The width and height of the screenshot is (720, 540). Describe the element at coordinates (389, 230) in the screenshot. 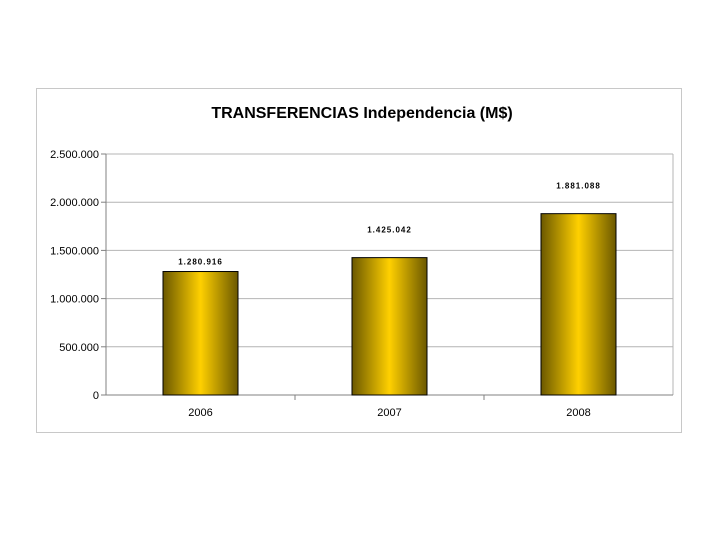

I see `data-label-2007: 1.425.042` at that location.